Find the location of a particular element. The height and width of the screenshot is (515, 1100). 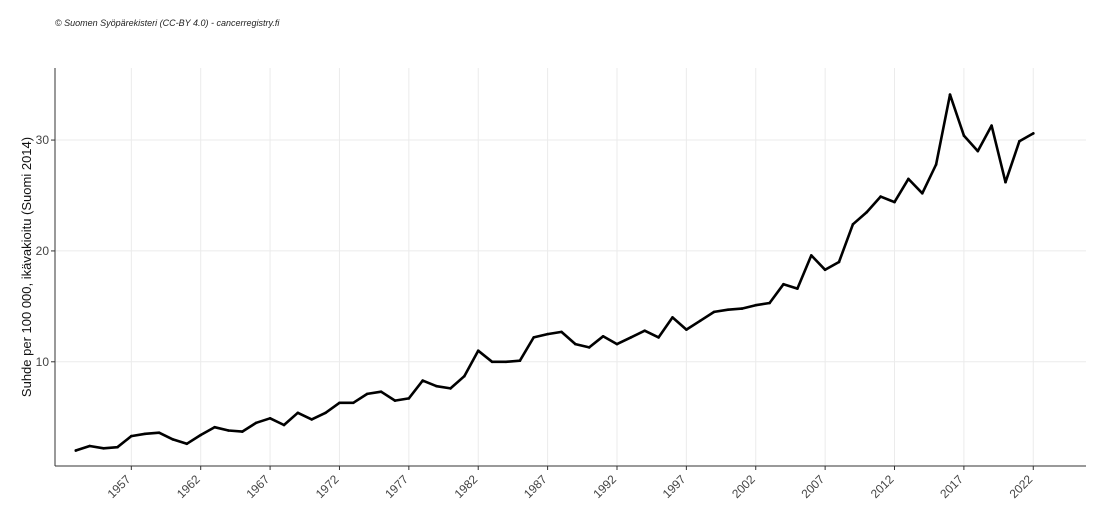

x-tick-label: 1997 is located at coordinates (674, 486).